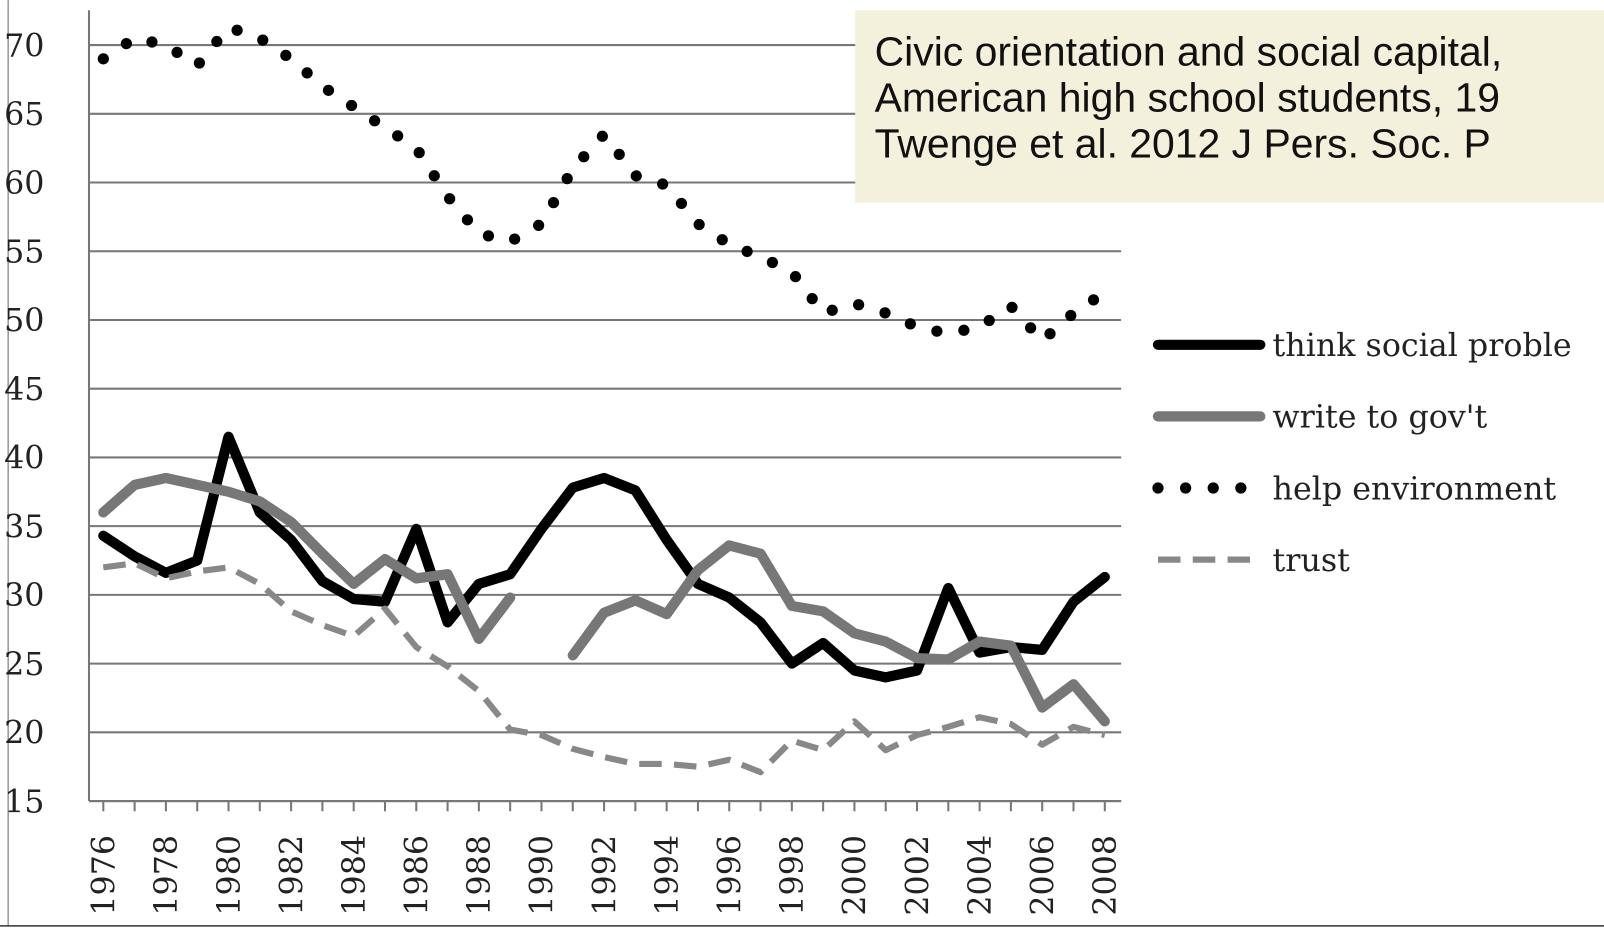 The width and height of the screenshot is (1604, 930). I want to click on y-tick-label: 55, so click(24, 253).